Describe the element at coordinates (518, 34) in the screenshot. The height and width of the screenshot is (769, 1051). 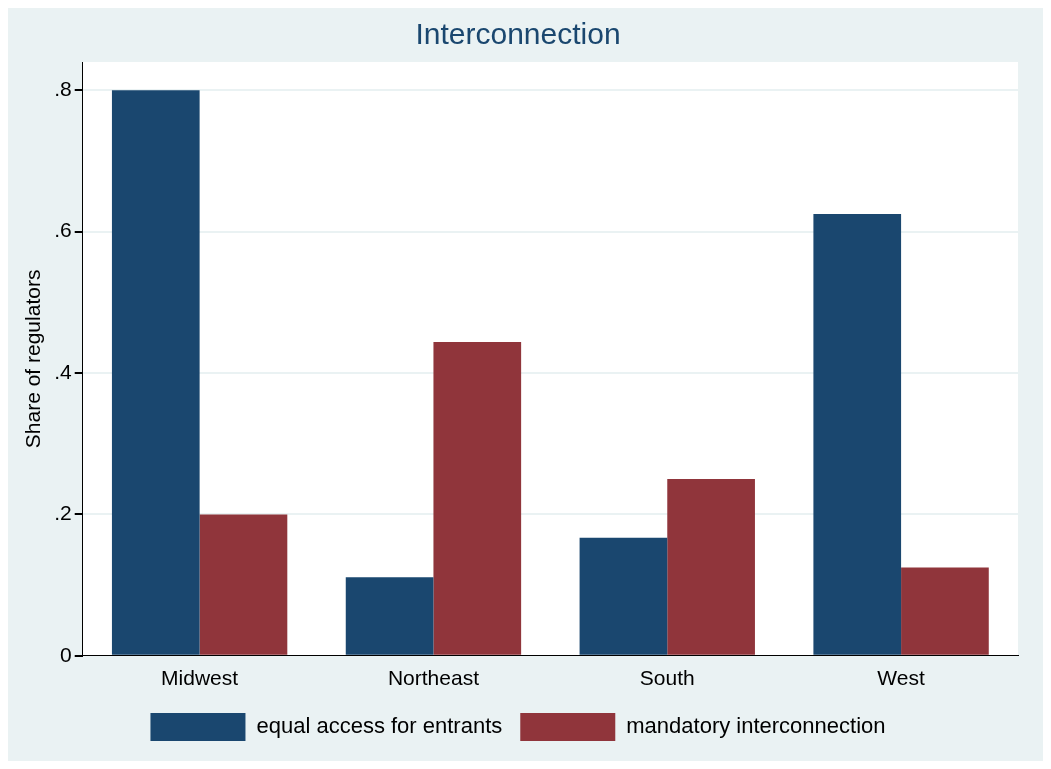
I see `chart-title: Interconnection` at that location.